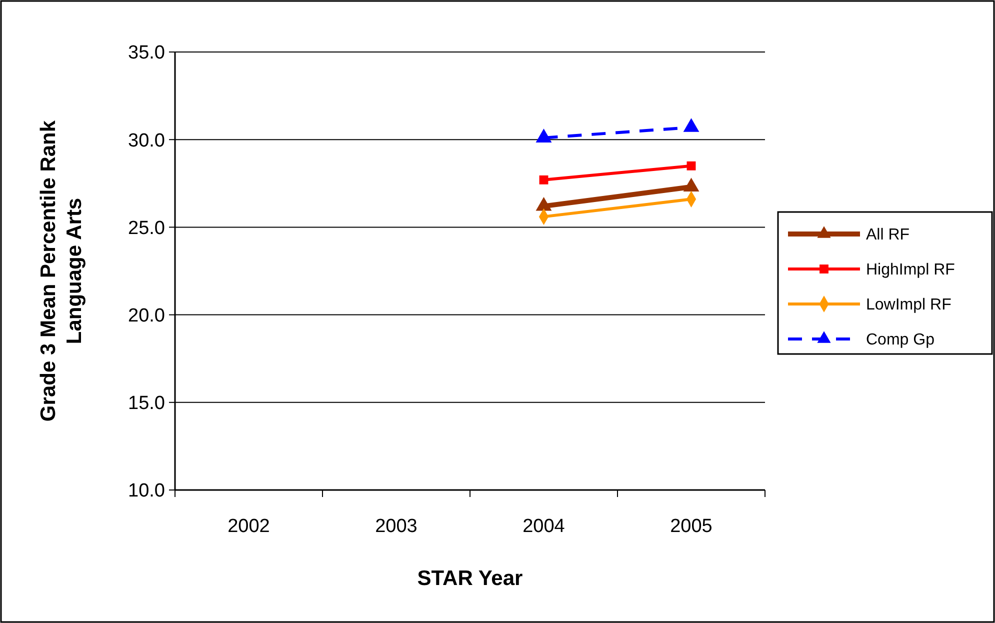 Image resolution: width=995 pixels, height=623 pixels. What do you see at coordinates (888, 235) in the screenshot?
I see `legend-label: All RF` at bounding box center [888, 235].